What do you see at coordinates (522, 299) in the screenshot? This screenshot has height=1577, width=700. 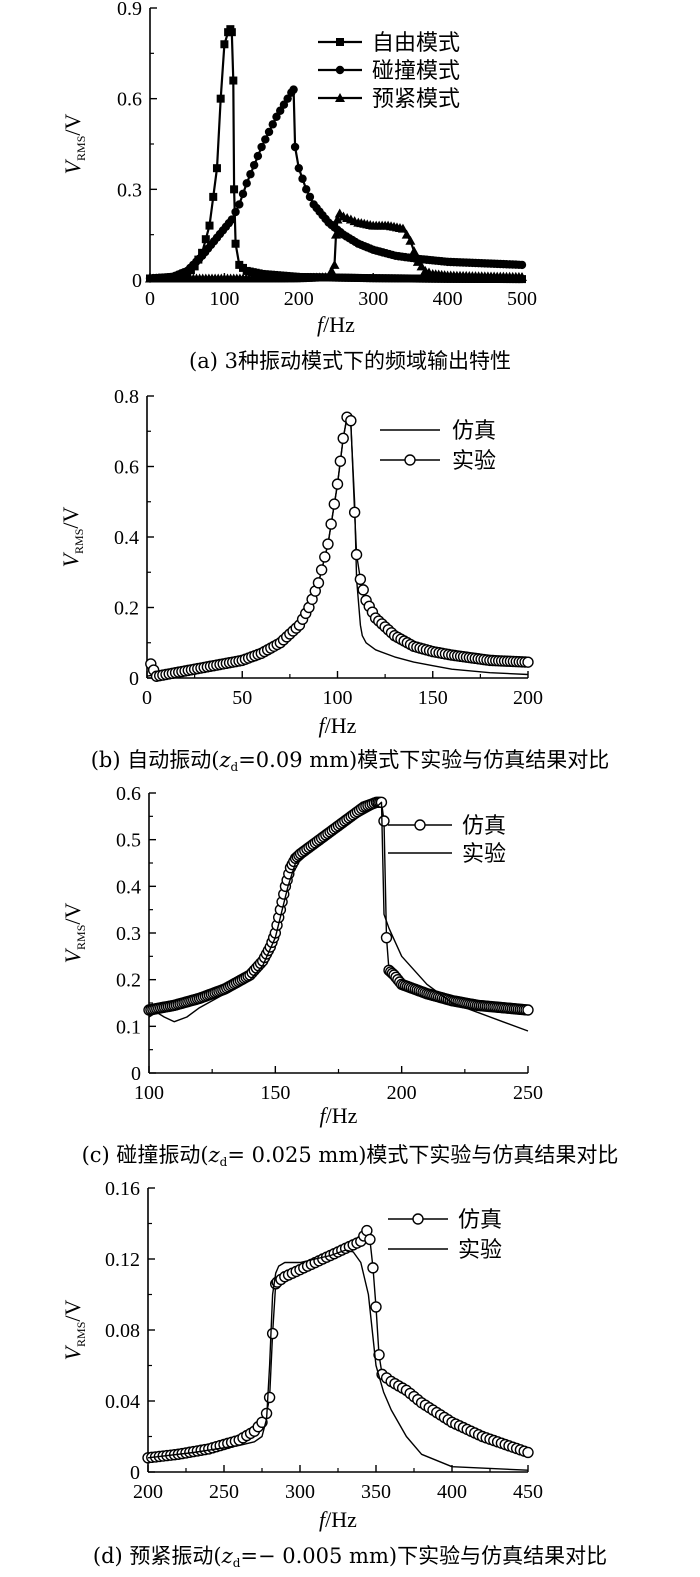 I see `x-tick-label: 500` at bounding box center [522, 299].